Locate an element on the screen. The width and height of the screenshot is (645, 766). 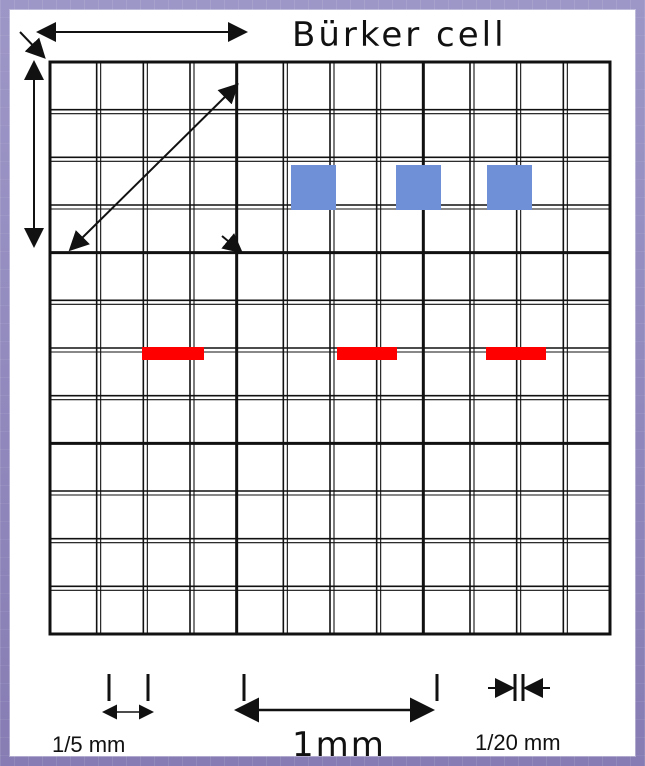
corner-arrow is located at coordinates (32, 45).